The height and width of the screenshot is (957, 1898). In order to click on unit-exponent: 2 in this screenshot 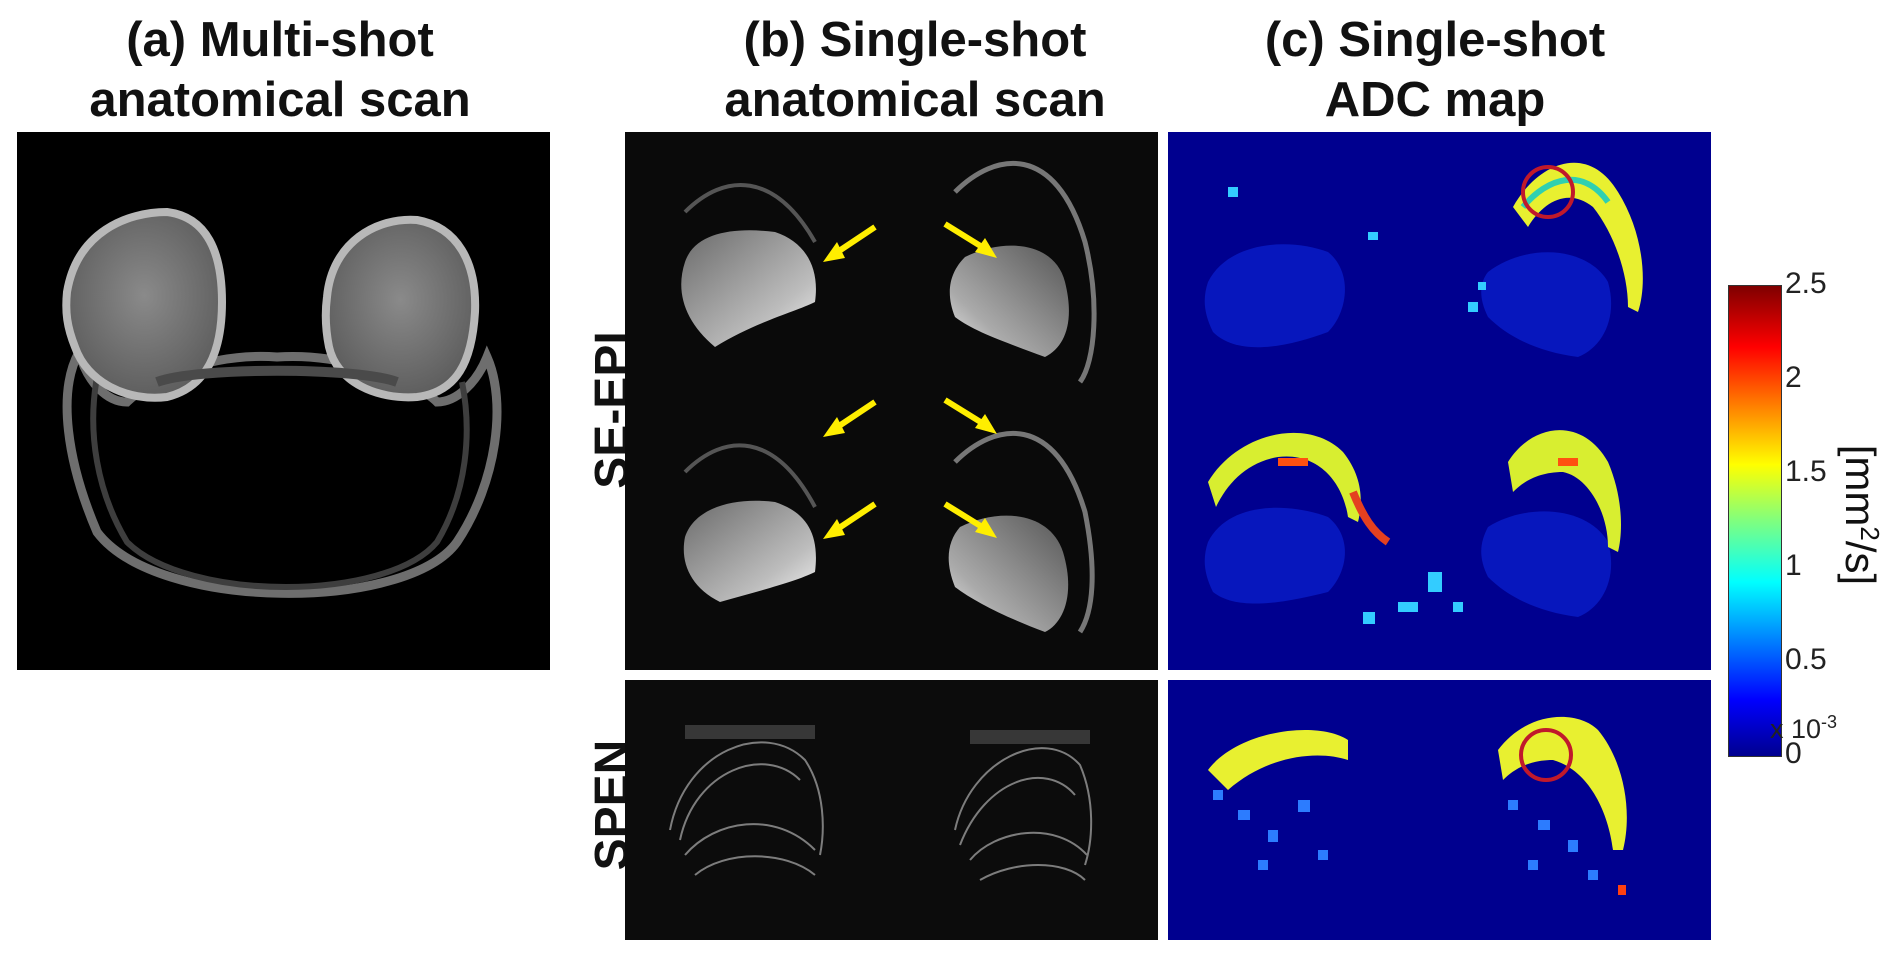, I will do `click(1870, 533)`.